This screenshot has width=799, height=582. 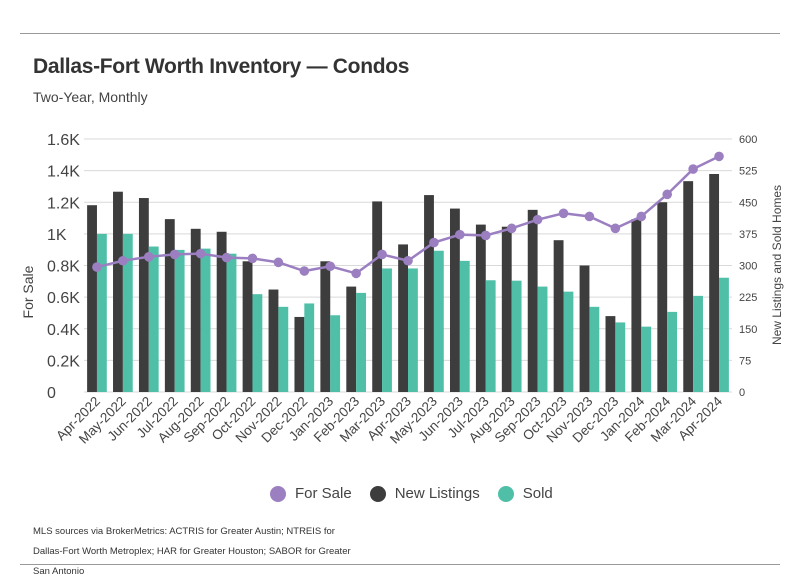 I want to click on legend: For Sale New Listings Sold, so click(x=420, y=493).